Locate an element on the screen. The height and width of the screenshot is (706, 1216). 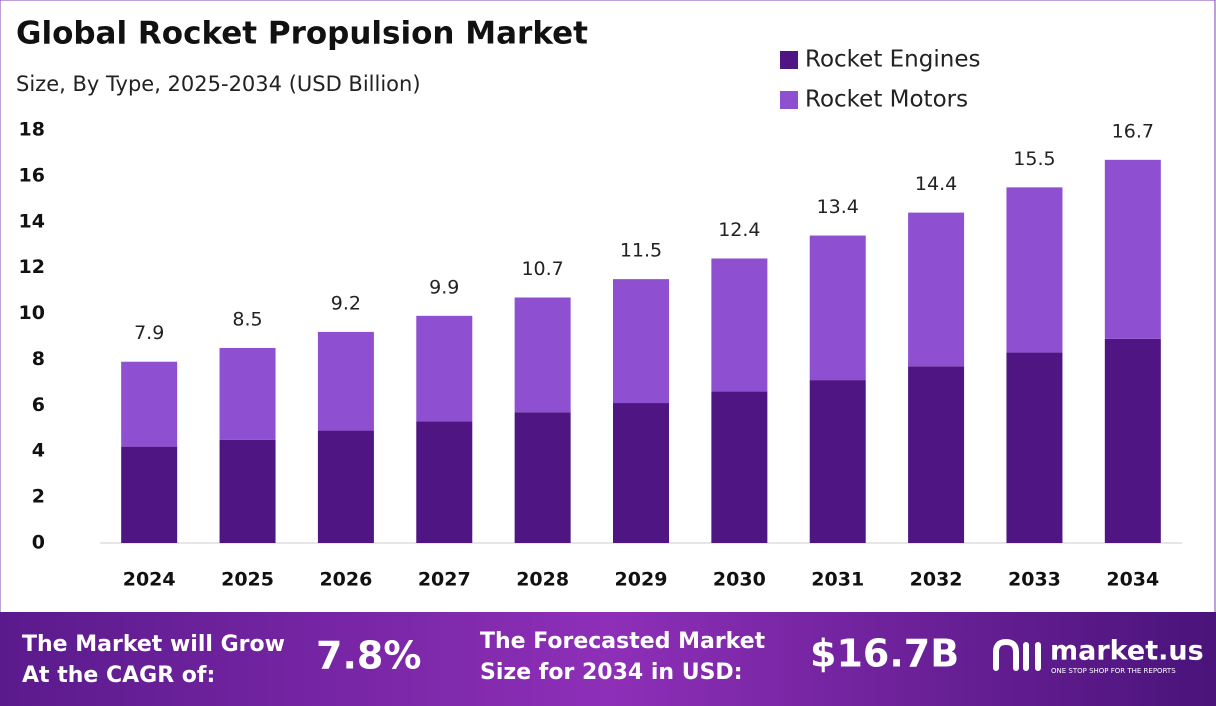
y-tick-label: 4 is located at coordinates (38, 451).